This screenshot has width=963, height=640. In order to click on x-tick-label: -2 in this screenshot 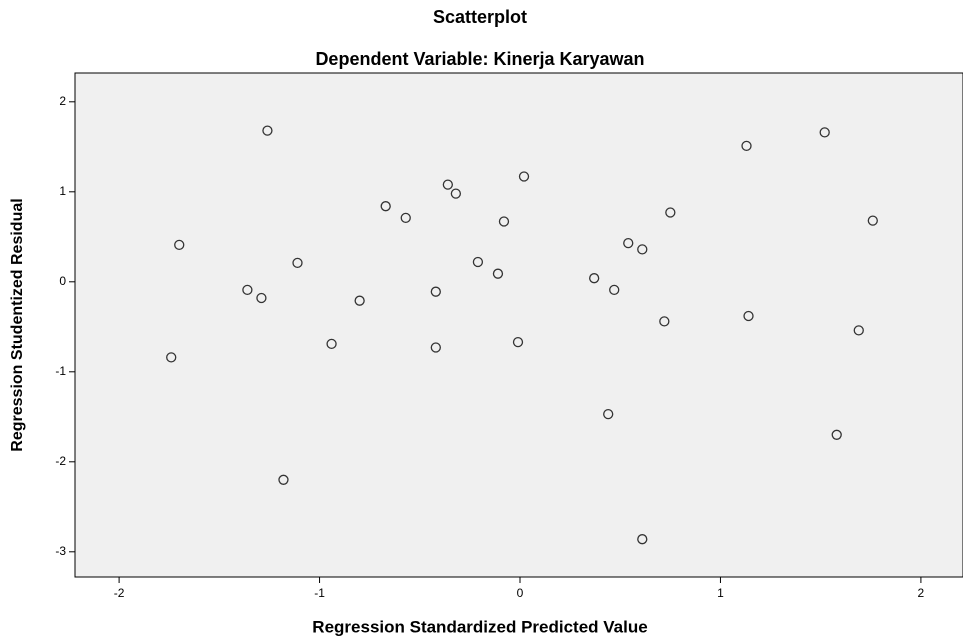, I will do `click(119, 593)`.